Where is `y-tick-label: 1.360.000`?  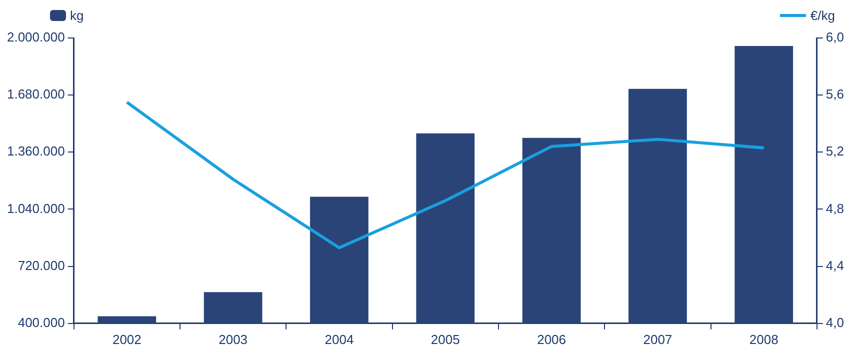
y-tick-label: 1.360.000 is located at coordinates (35, 151).